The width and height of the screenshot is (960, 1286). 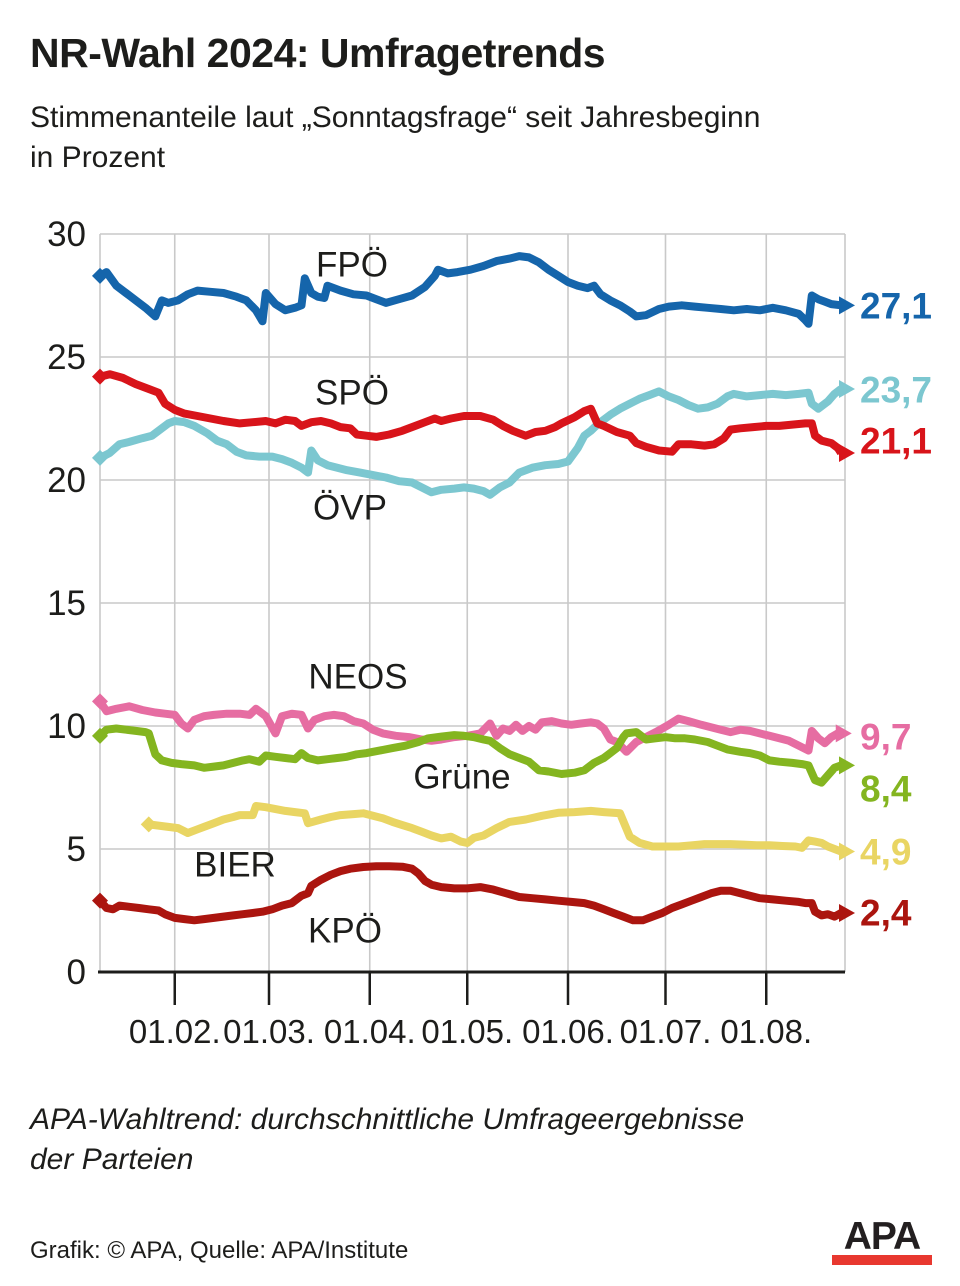 I want to click on series-end-arrow-gruene, so click(x=847, y=765).